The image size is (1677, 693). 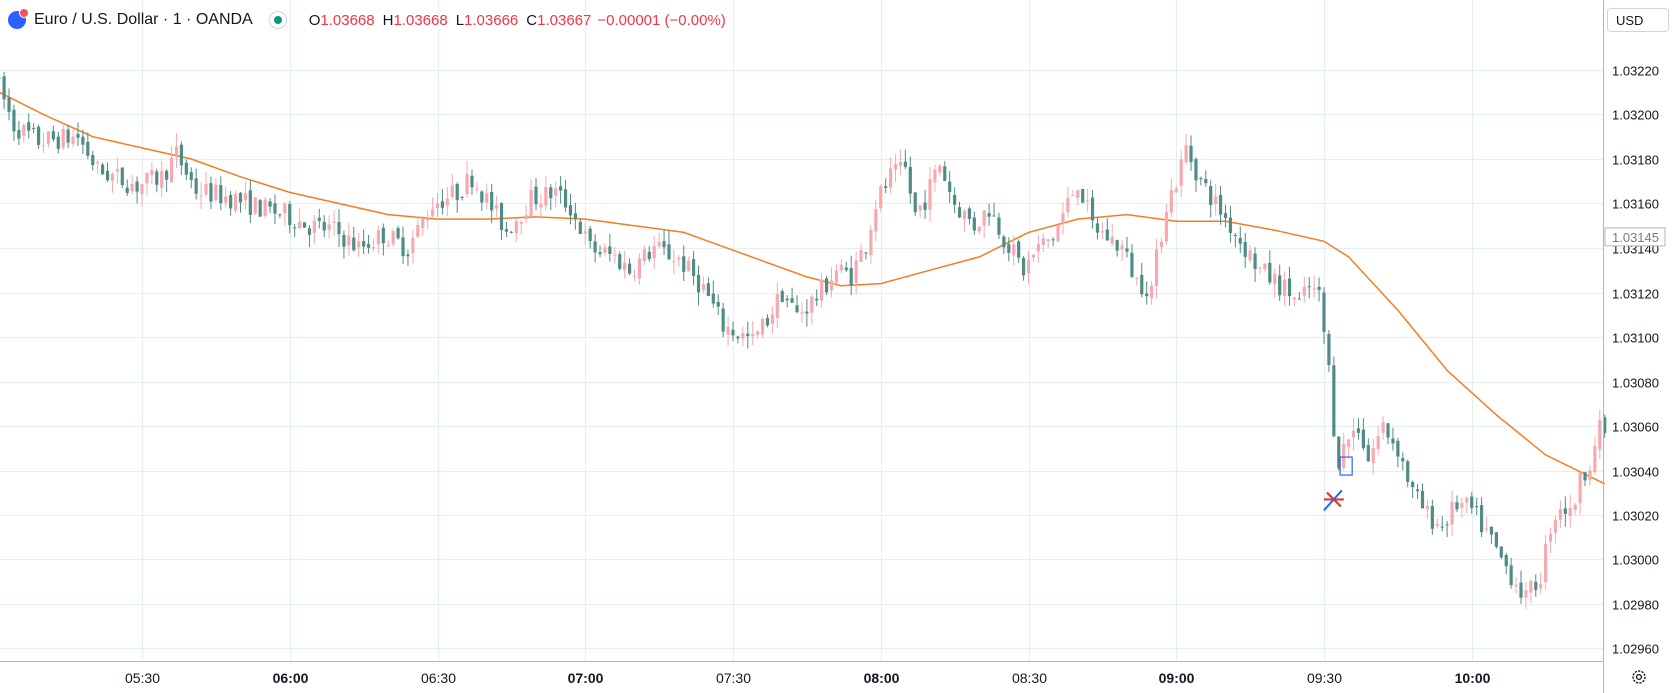 I want to click on time-tick-label: 05:30, so click(x=142, y=678).